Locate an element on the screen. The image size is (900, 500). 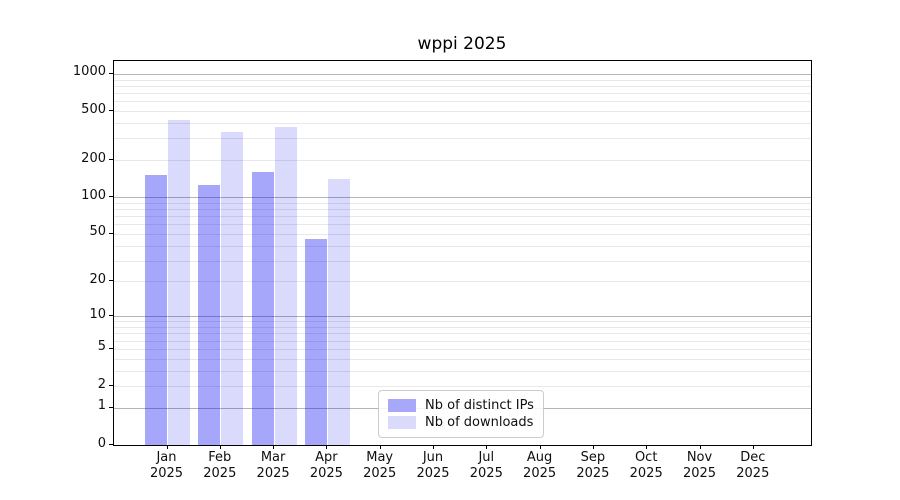
y-tick-label: 10 is located at coordinates (97, 314).